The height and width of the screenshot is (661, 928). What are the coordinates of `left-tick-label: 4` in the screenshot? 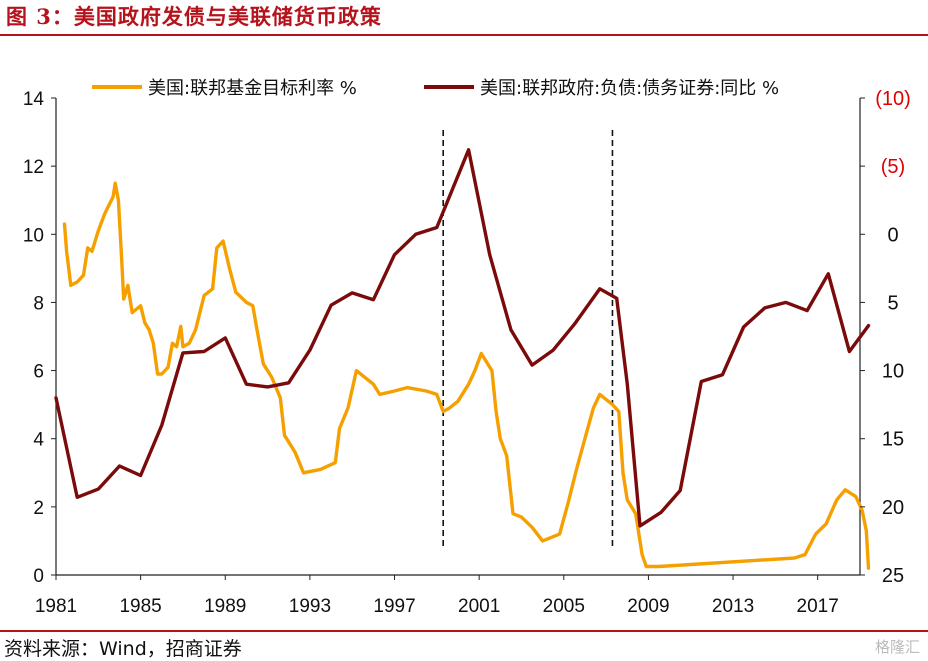 It's located at (38, 440).